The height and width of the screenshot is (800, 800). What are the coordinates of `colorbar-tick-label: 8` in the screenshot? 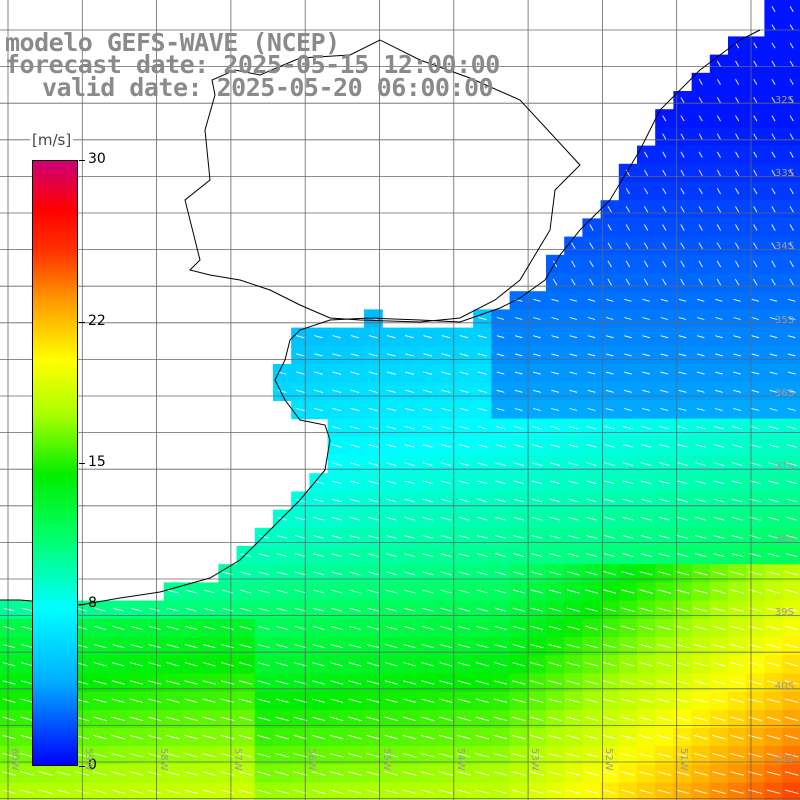 It's located at (92, 603).